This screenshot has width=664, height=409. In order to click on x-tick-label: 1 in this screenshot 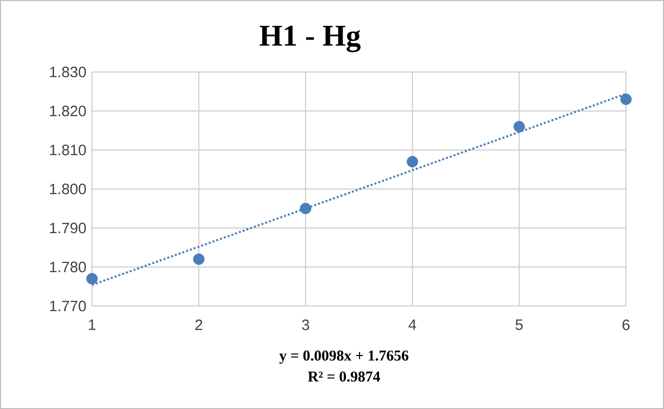, I will do `click(92, 325)`.